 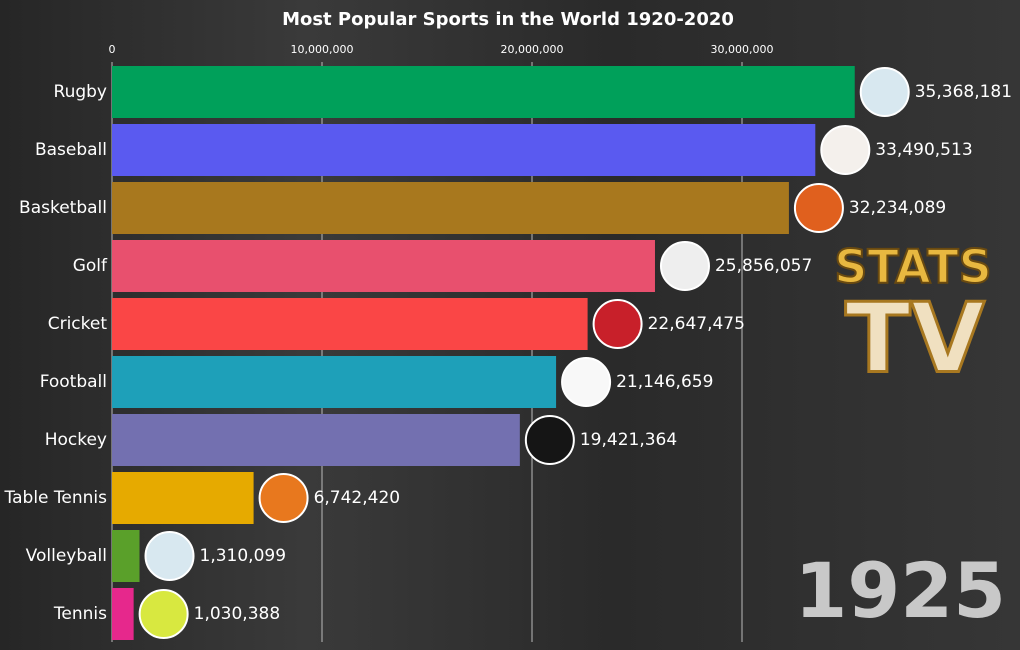 What do you see at coordinates (742, 49) in the screenshot?
I see `x-tick-label: 30,000,000` at bounding box center [742, 49].